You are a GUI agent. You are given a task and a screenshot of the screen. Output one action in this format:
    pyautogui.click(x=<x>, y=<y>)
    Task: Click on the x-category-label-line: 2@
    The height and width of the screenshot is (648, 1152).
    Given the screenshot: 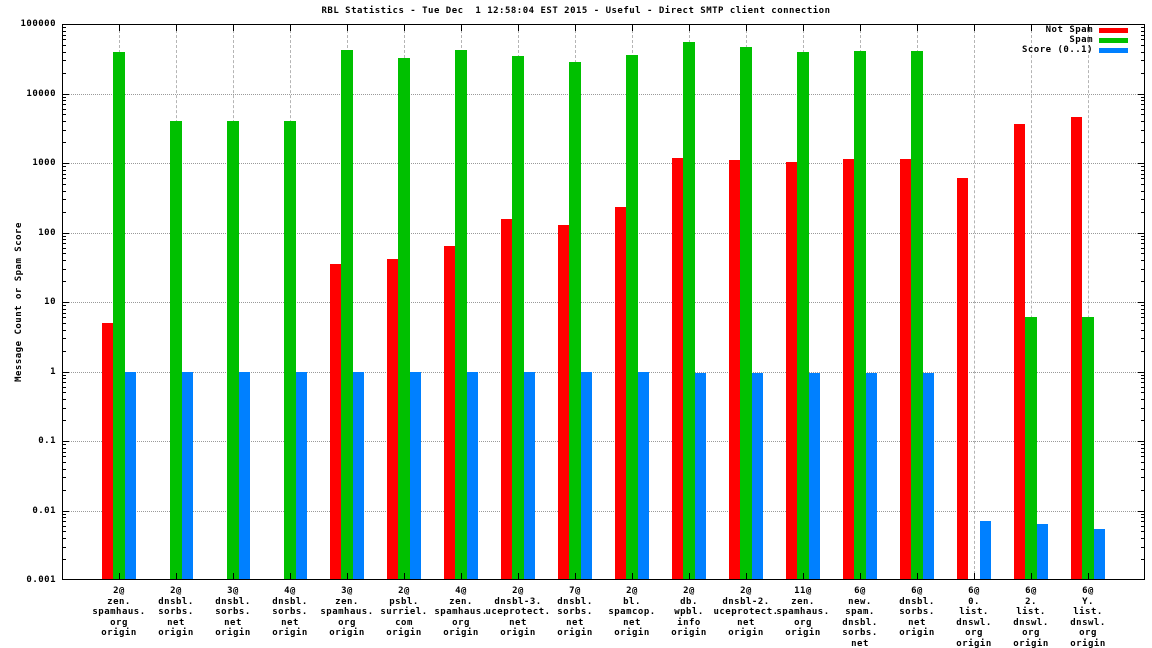 What is the action you would take?
    pyautogui.click(x=119, y=591)
    